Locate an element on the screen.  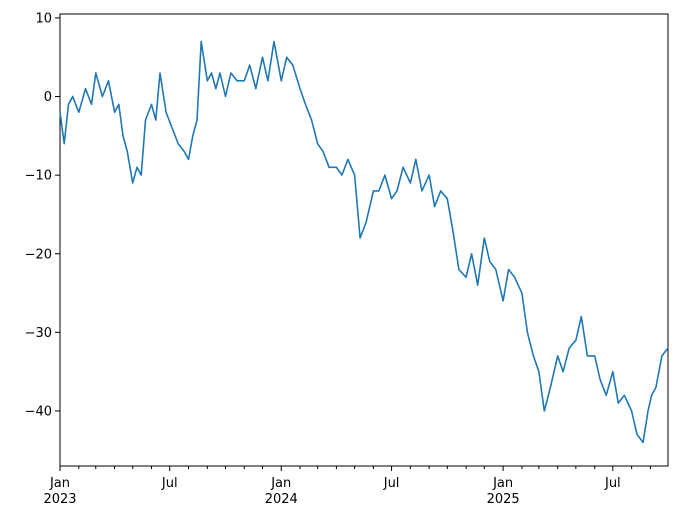
y-tick-label: 0 is located at coordinates (48, 97).